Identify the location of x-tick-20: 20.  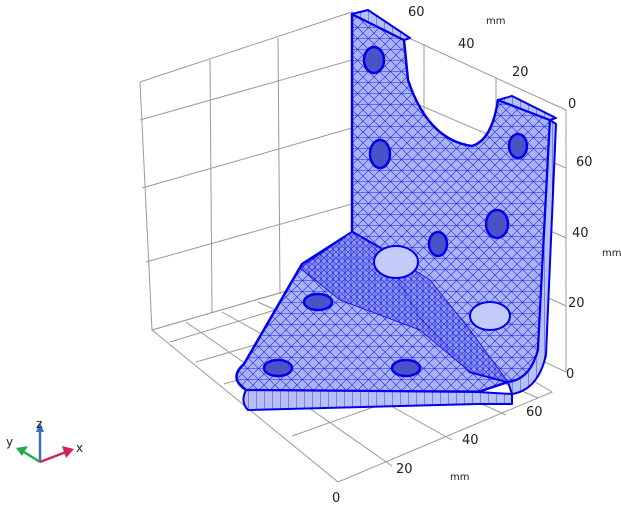
(404, 469).